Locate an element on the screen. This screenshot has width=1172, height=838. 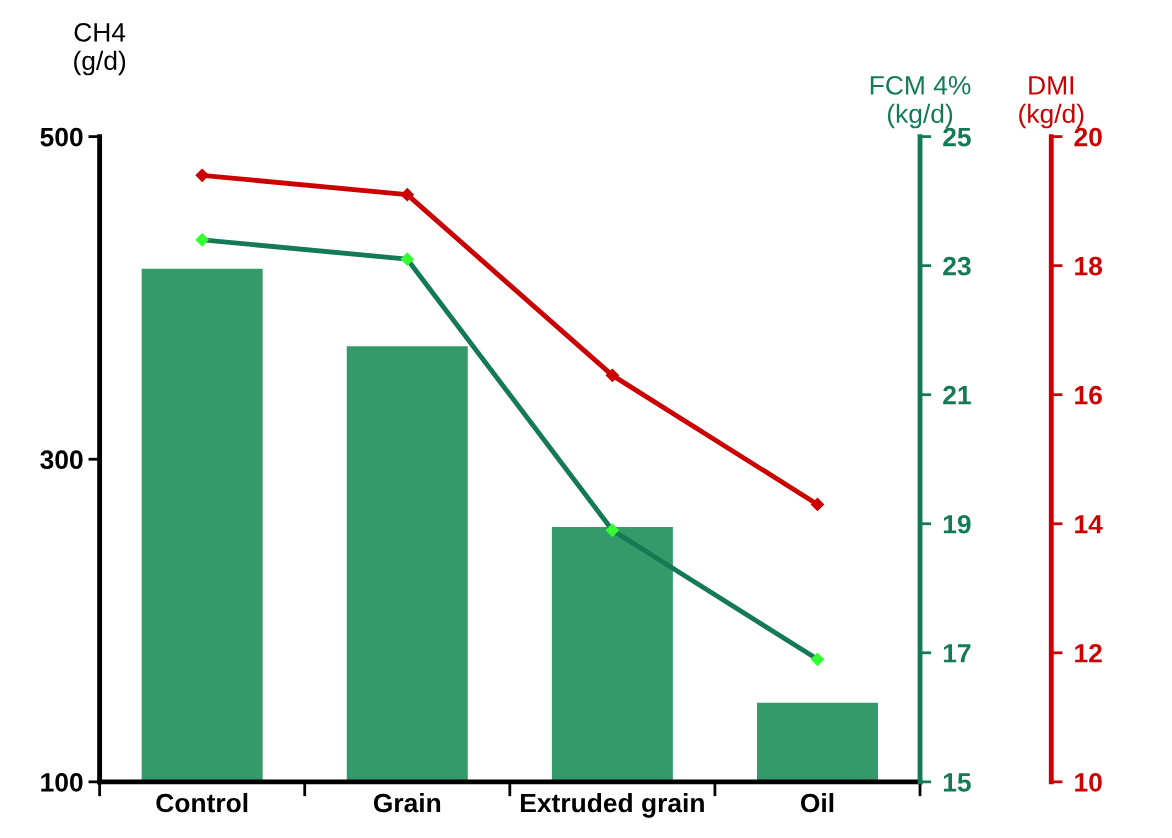
y2-tick-label: 25 is located at coordinates (957, 137).